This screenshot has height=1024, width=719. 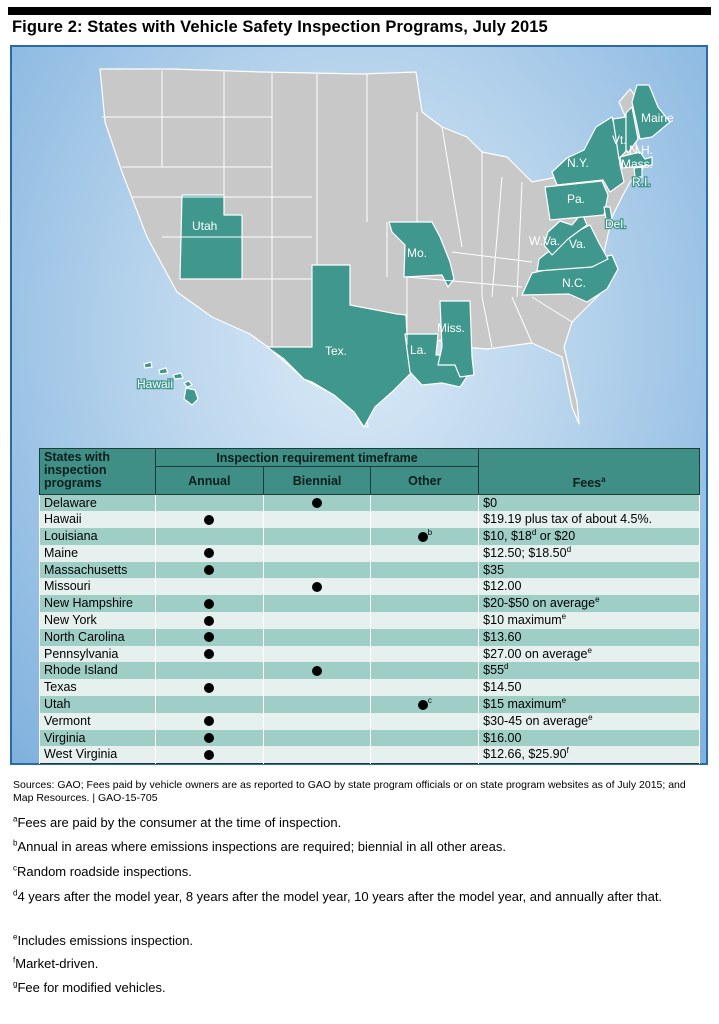 I want to click on label-mo: Mo., so click(x=417, y=253).